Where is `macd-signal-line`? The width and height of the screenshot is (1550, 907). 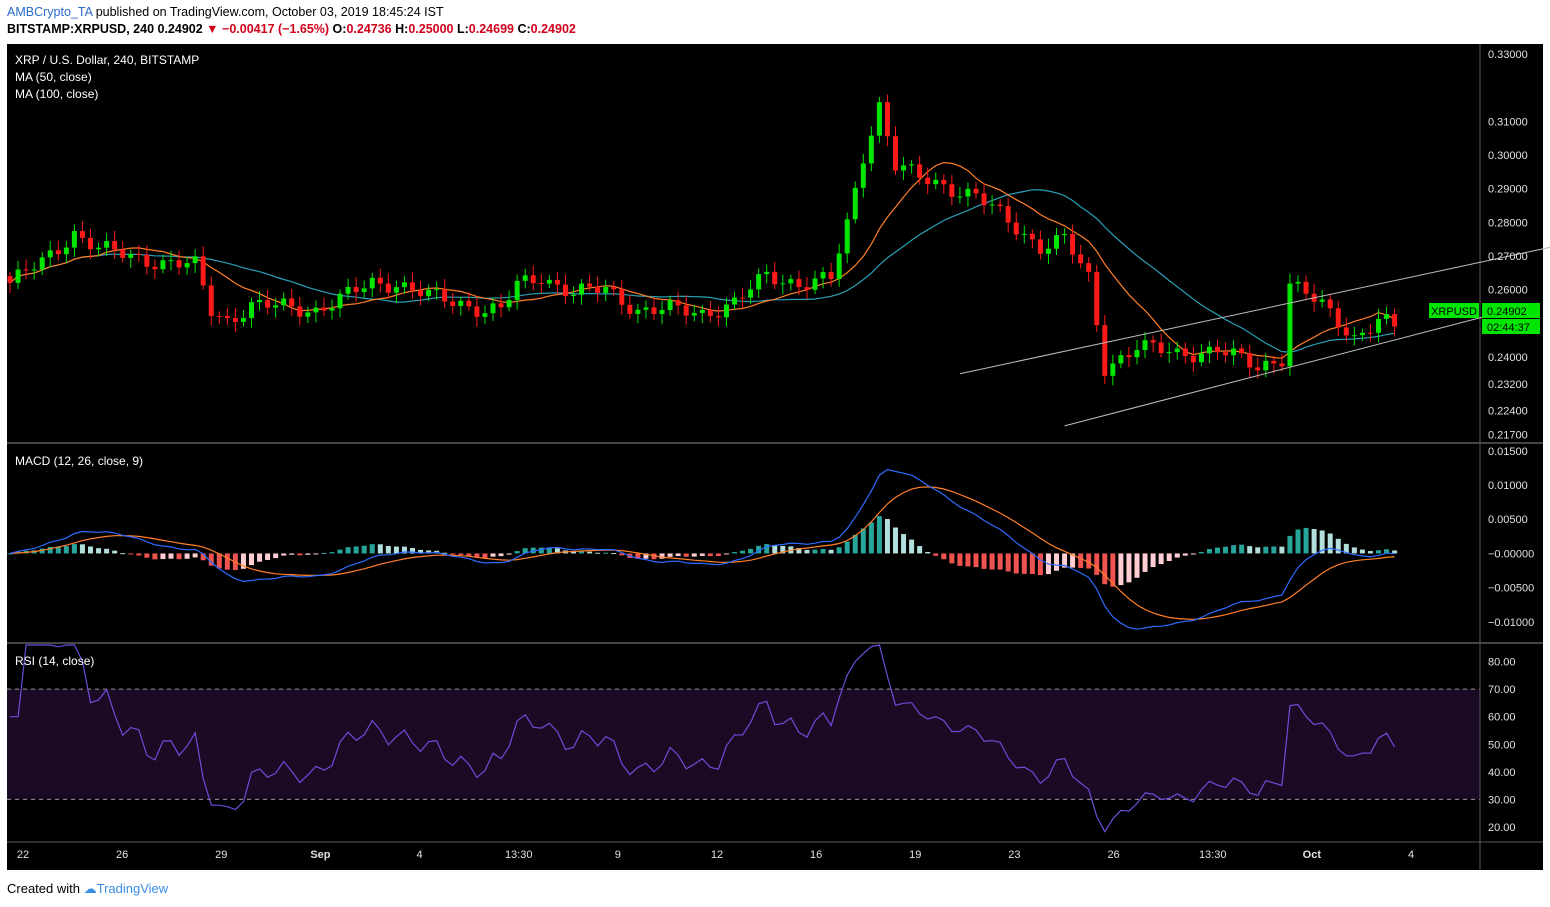
macd-signal-line is located at coordinates (702, 553).